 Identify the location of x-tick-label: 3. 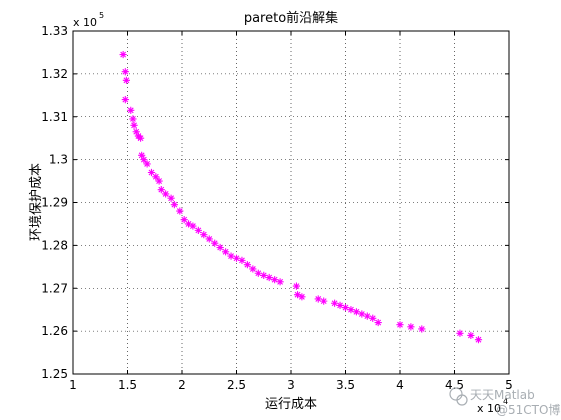
(291, 385).